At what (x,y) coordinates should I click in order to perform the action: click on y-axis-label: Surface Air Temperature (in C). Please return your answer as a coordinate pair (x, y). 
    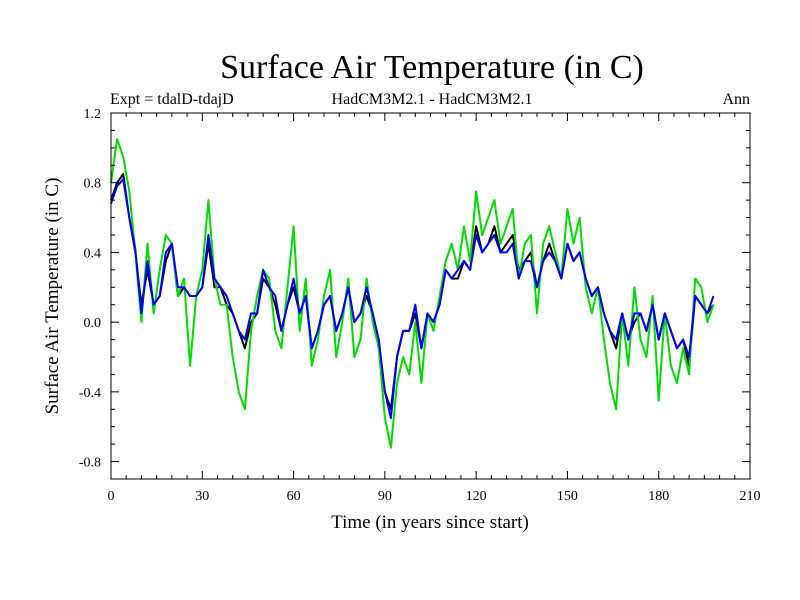
    Looking at the image, I should click on (52, 296).